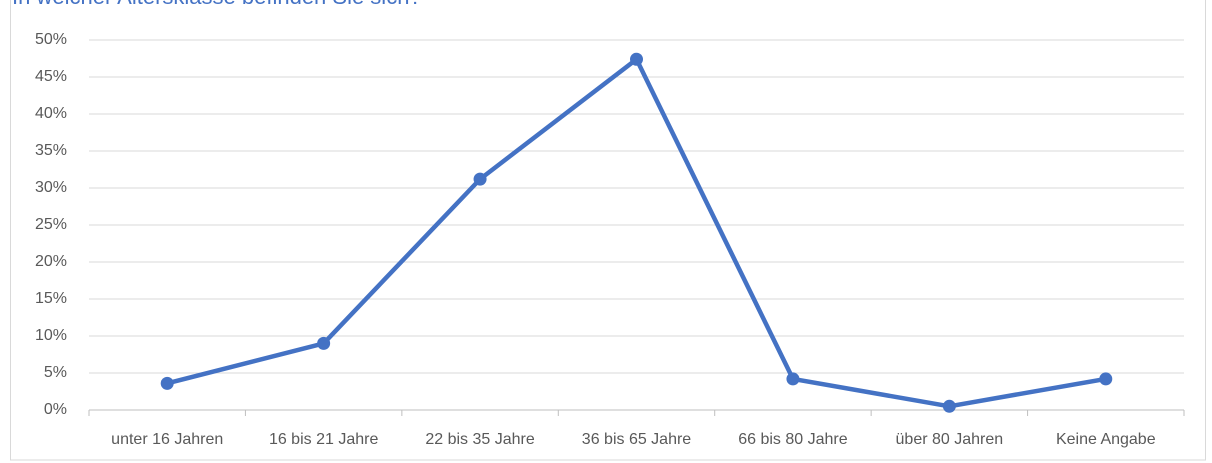 This screenshot has width=1212, height=463. I want to click on y-tick-label: 35%, so click(51, 150).